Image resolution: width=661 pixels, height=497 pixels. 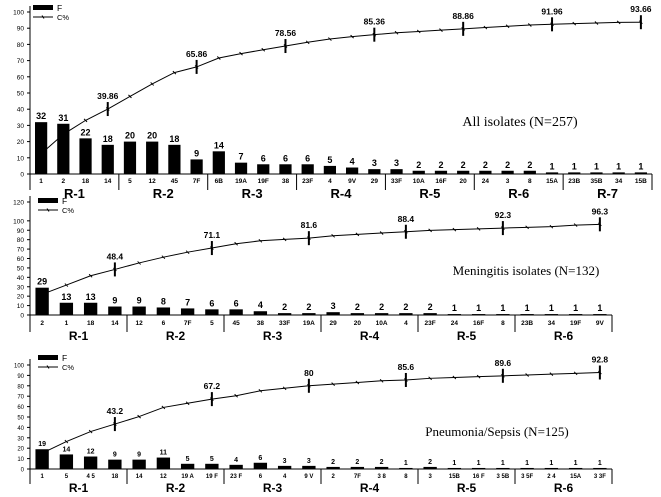 What do you see at coordinates (520, 122) in the screenshot?
I see `chart-title: All isolates (N=257)` at bounding box center [520, 122].